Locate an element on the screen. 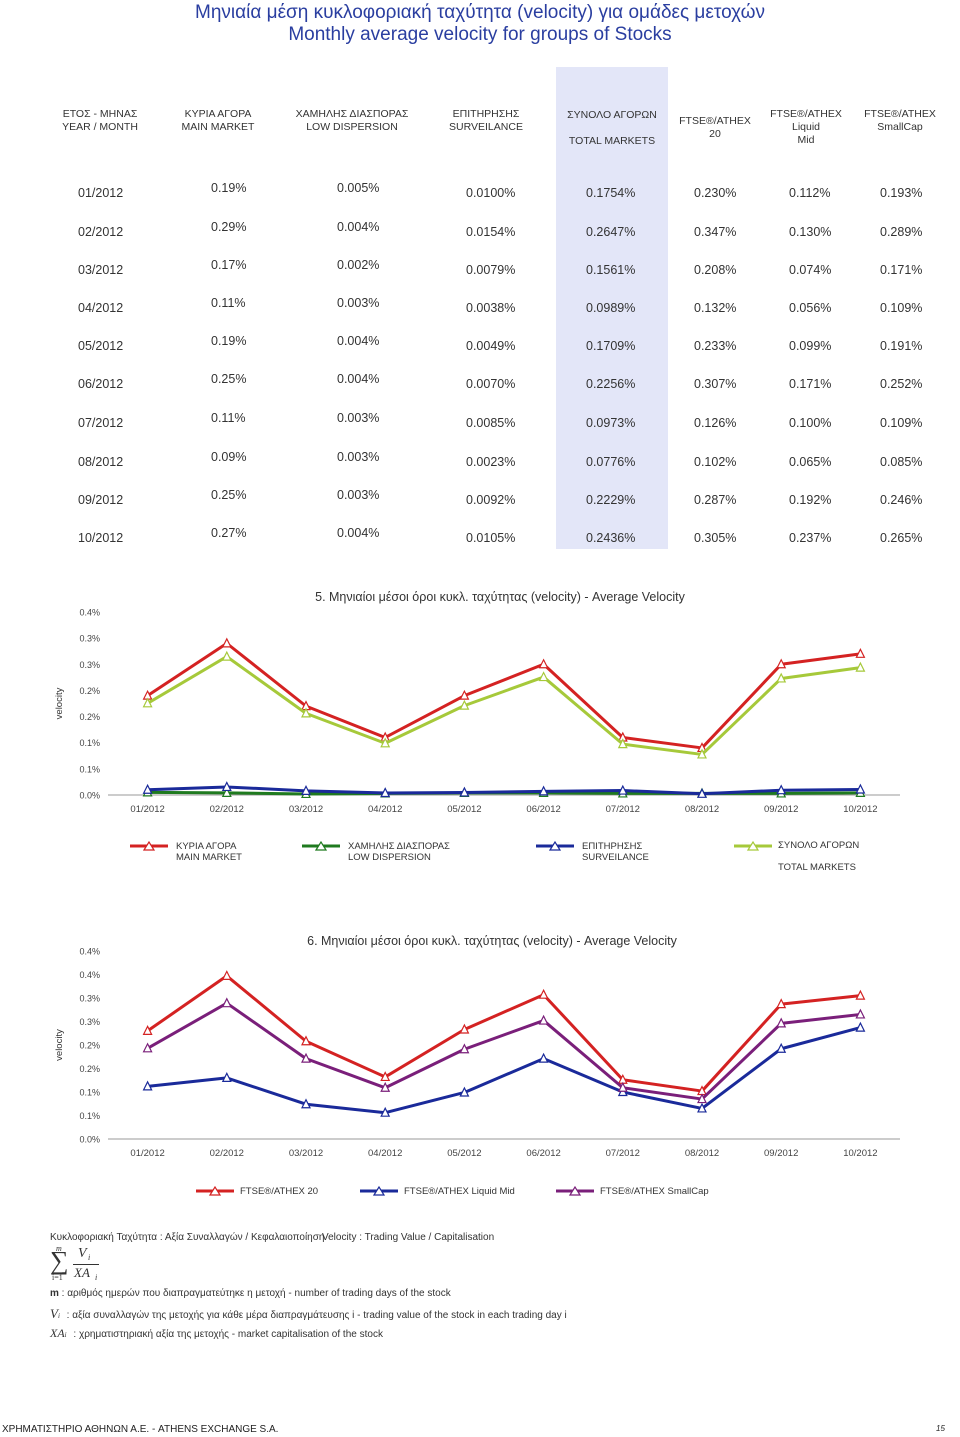  cell-month: 08/2012 is located at coordinates (101, 462).